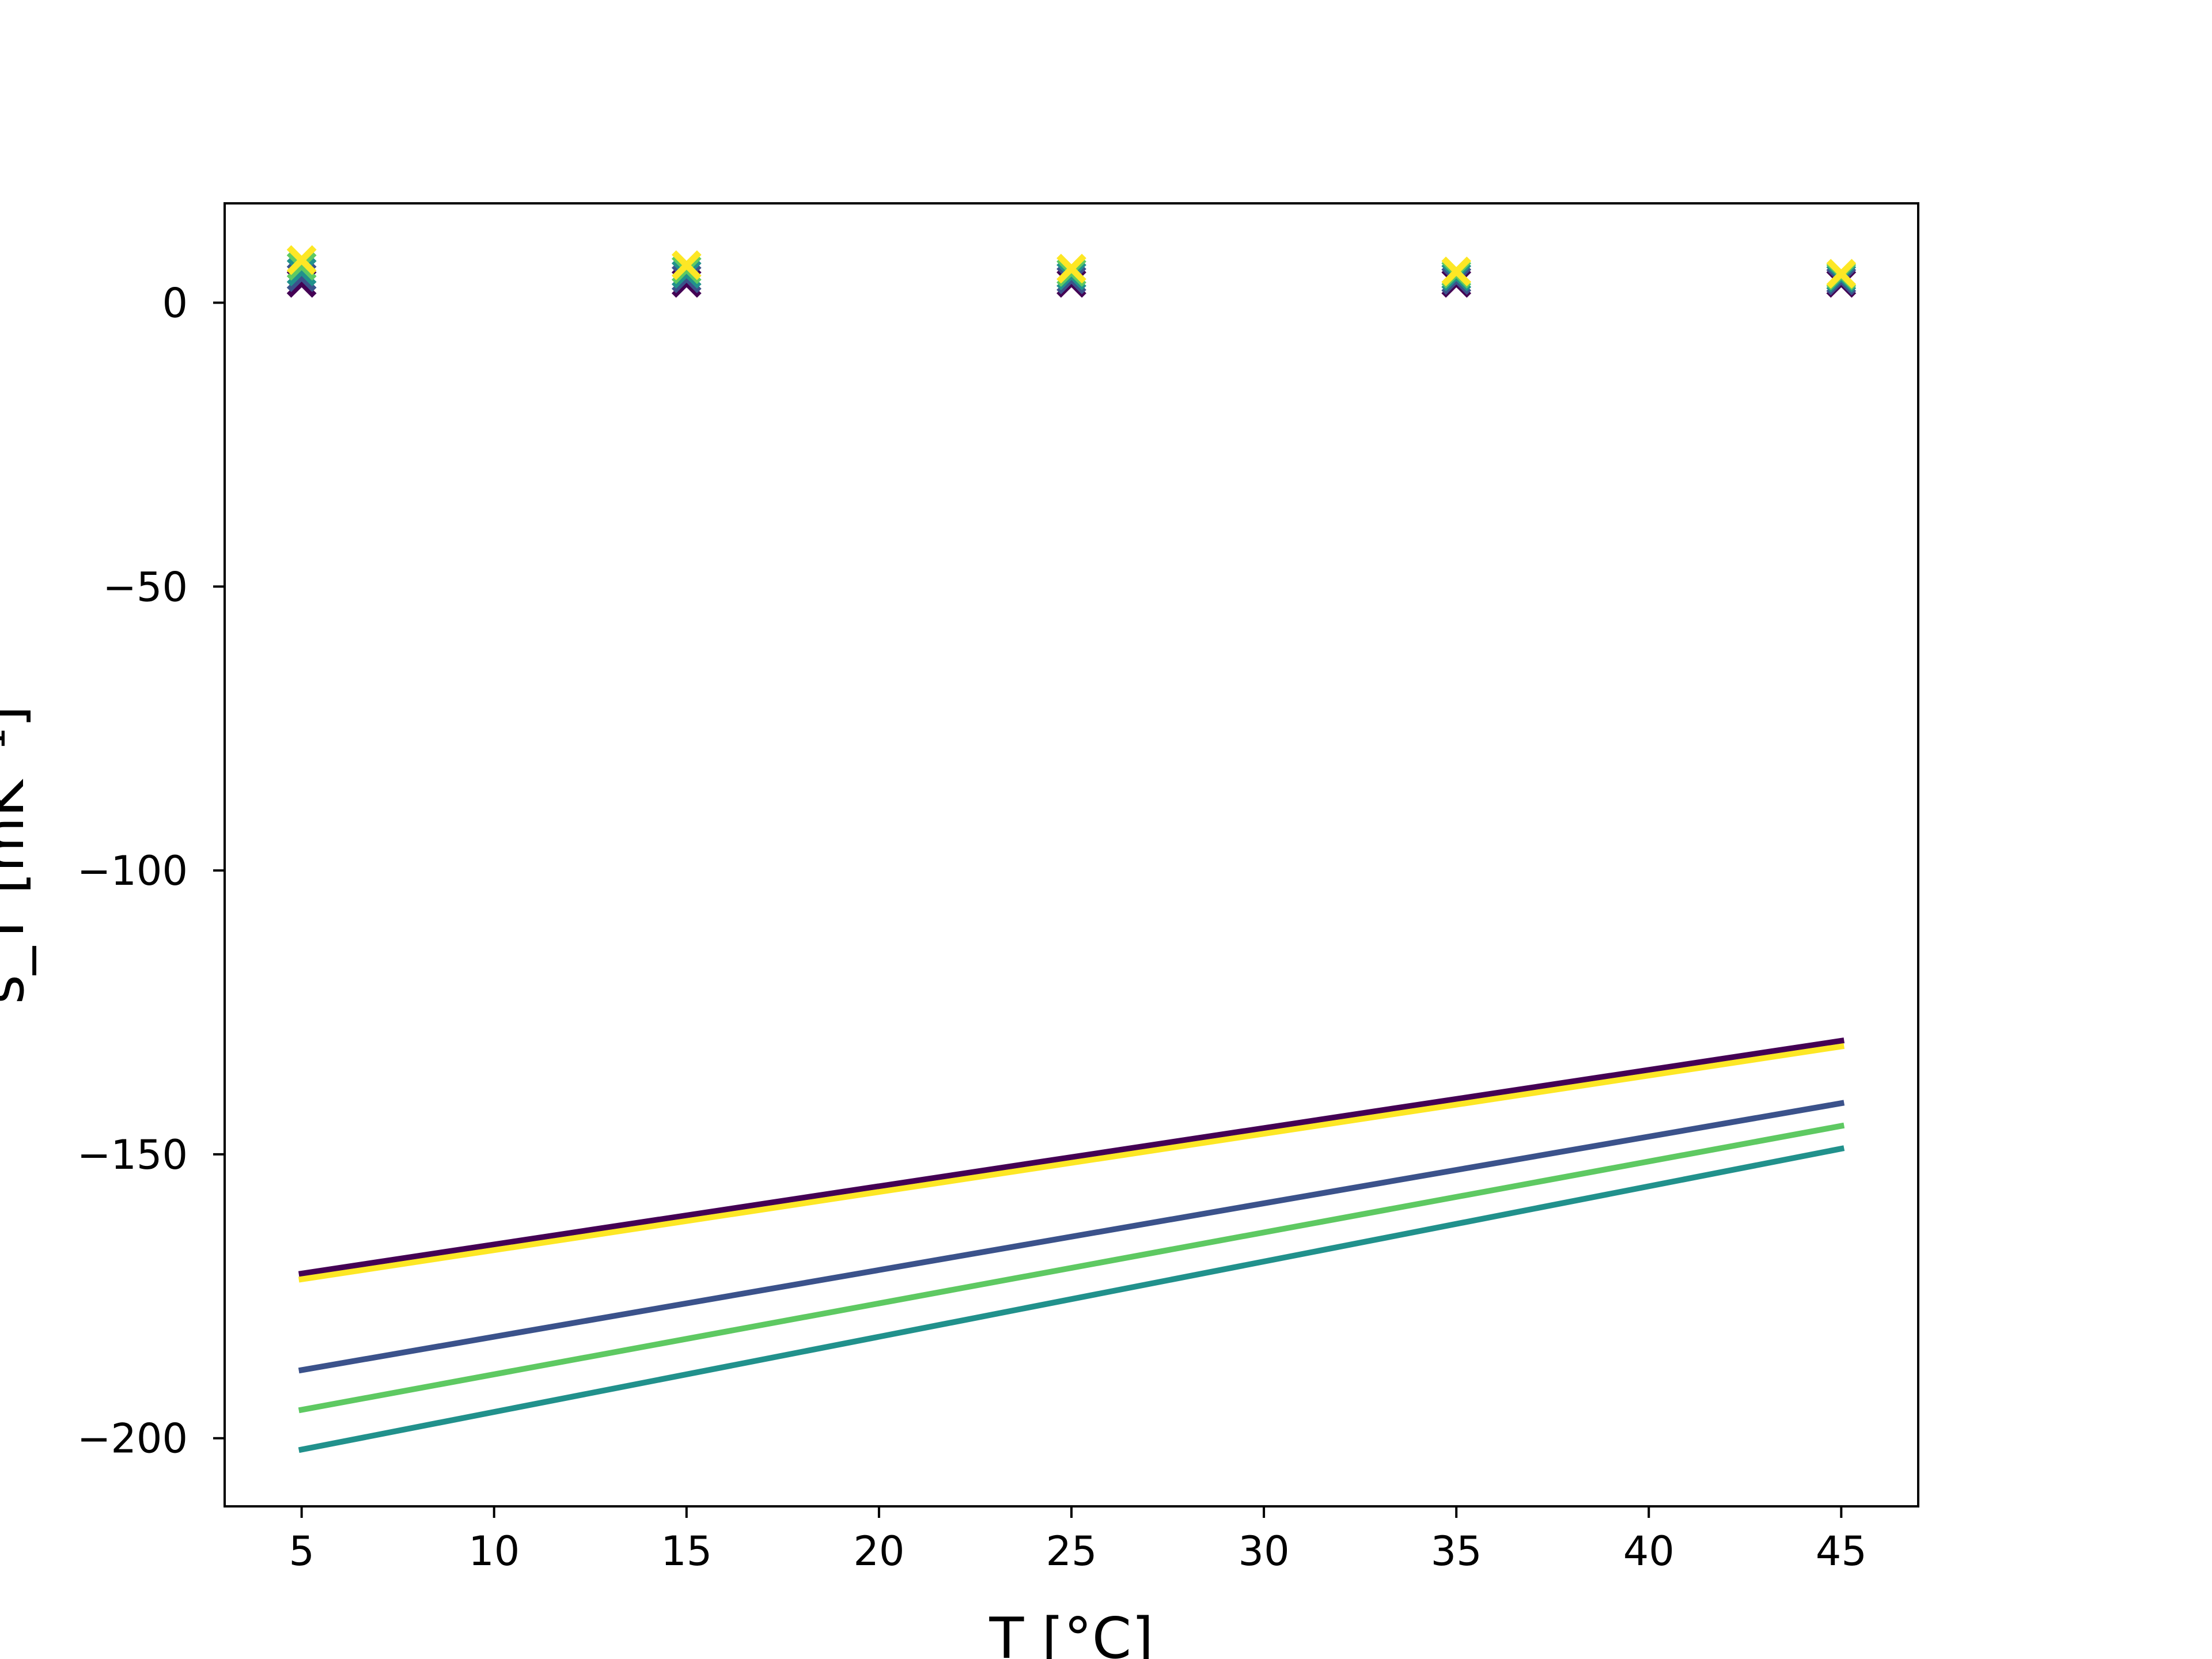 This screenshot has width=2212, height=1659. What do you see at coordinates (1841, 1551) in the screenshot?
I see `x-tick-label: 45` at bounding box center [1841, 1551].